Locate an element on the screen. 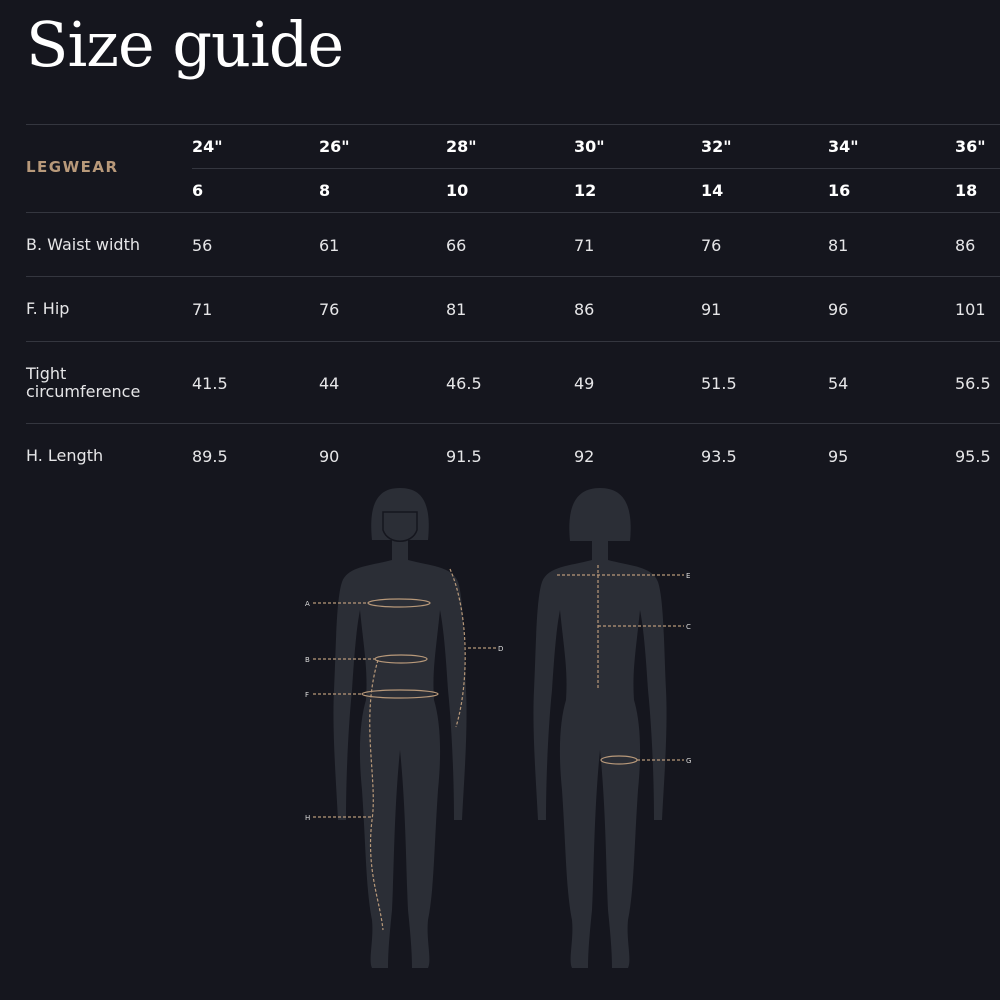 The height and width of the screenshot is (1000, 1000). marker-c: C is located at coordinates (688, 627).